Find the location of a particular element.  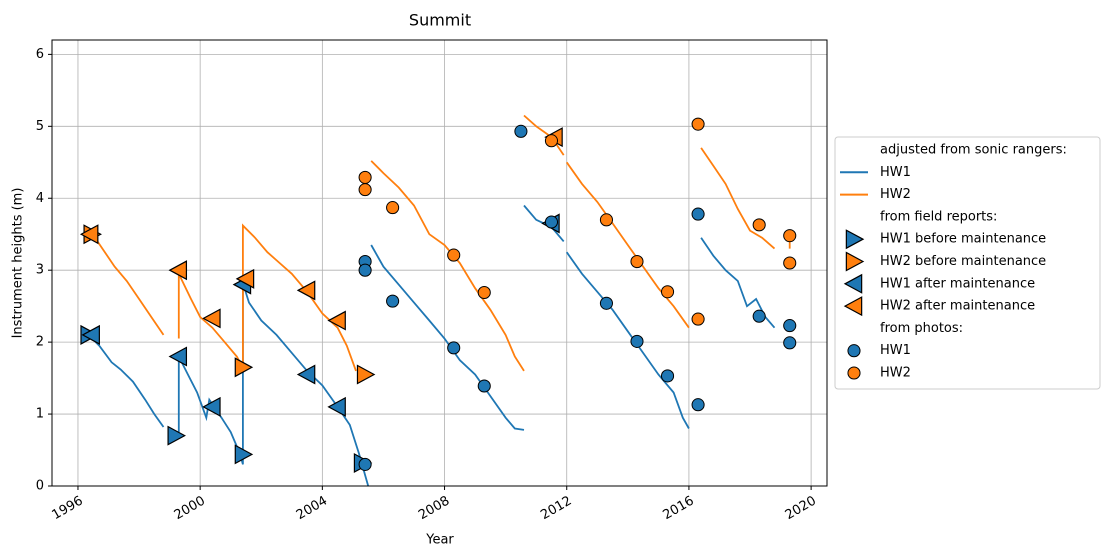

y-tick-label: 2 is located at coordinates (40, 342).